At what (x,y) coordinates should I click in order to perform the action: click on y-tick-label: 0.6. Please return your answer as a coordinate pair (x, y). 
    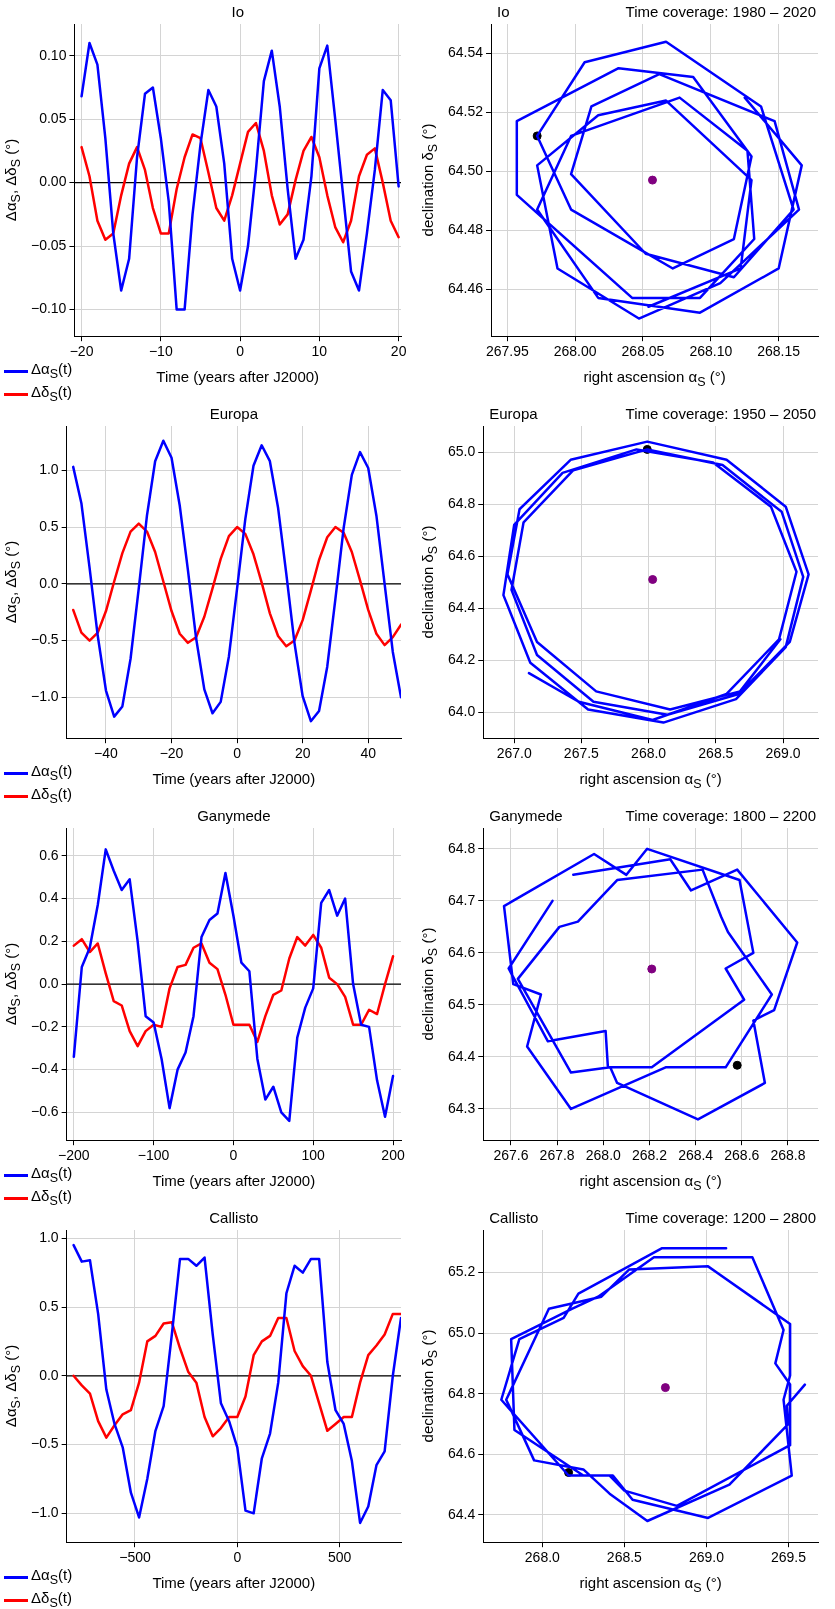
    Looking at the image, I should click on (49, 854).